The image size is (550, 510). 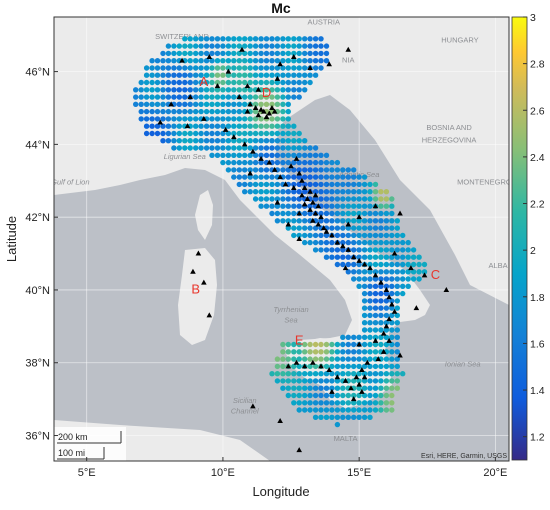 I want to click on region-label: A, so click(x=204, y=81).